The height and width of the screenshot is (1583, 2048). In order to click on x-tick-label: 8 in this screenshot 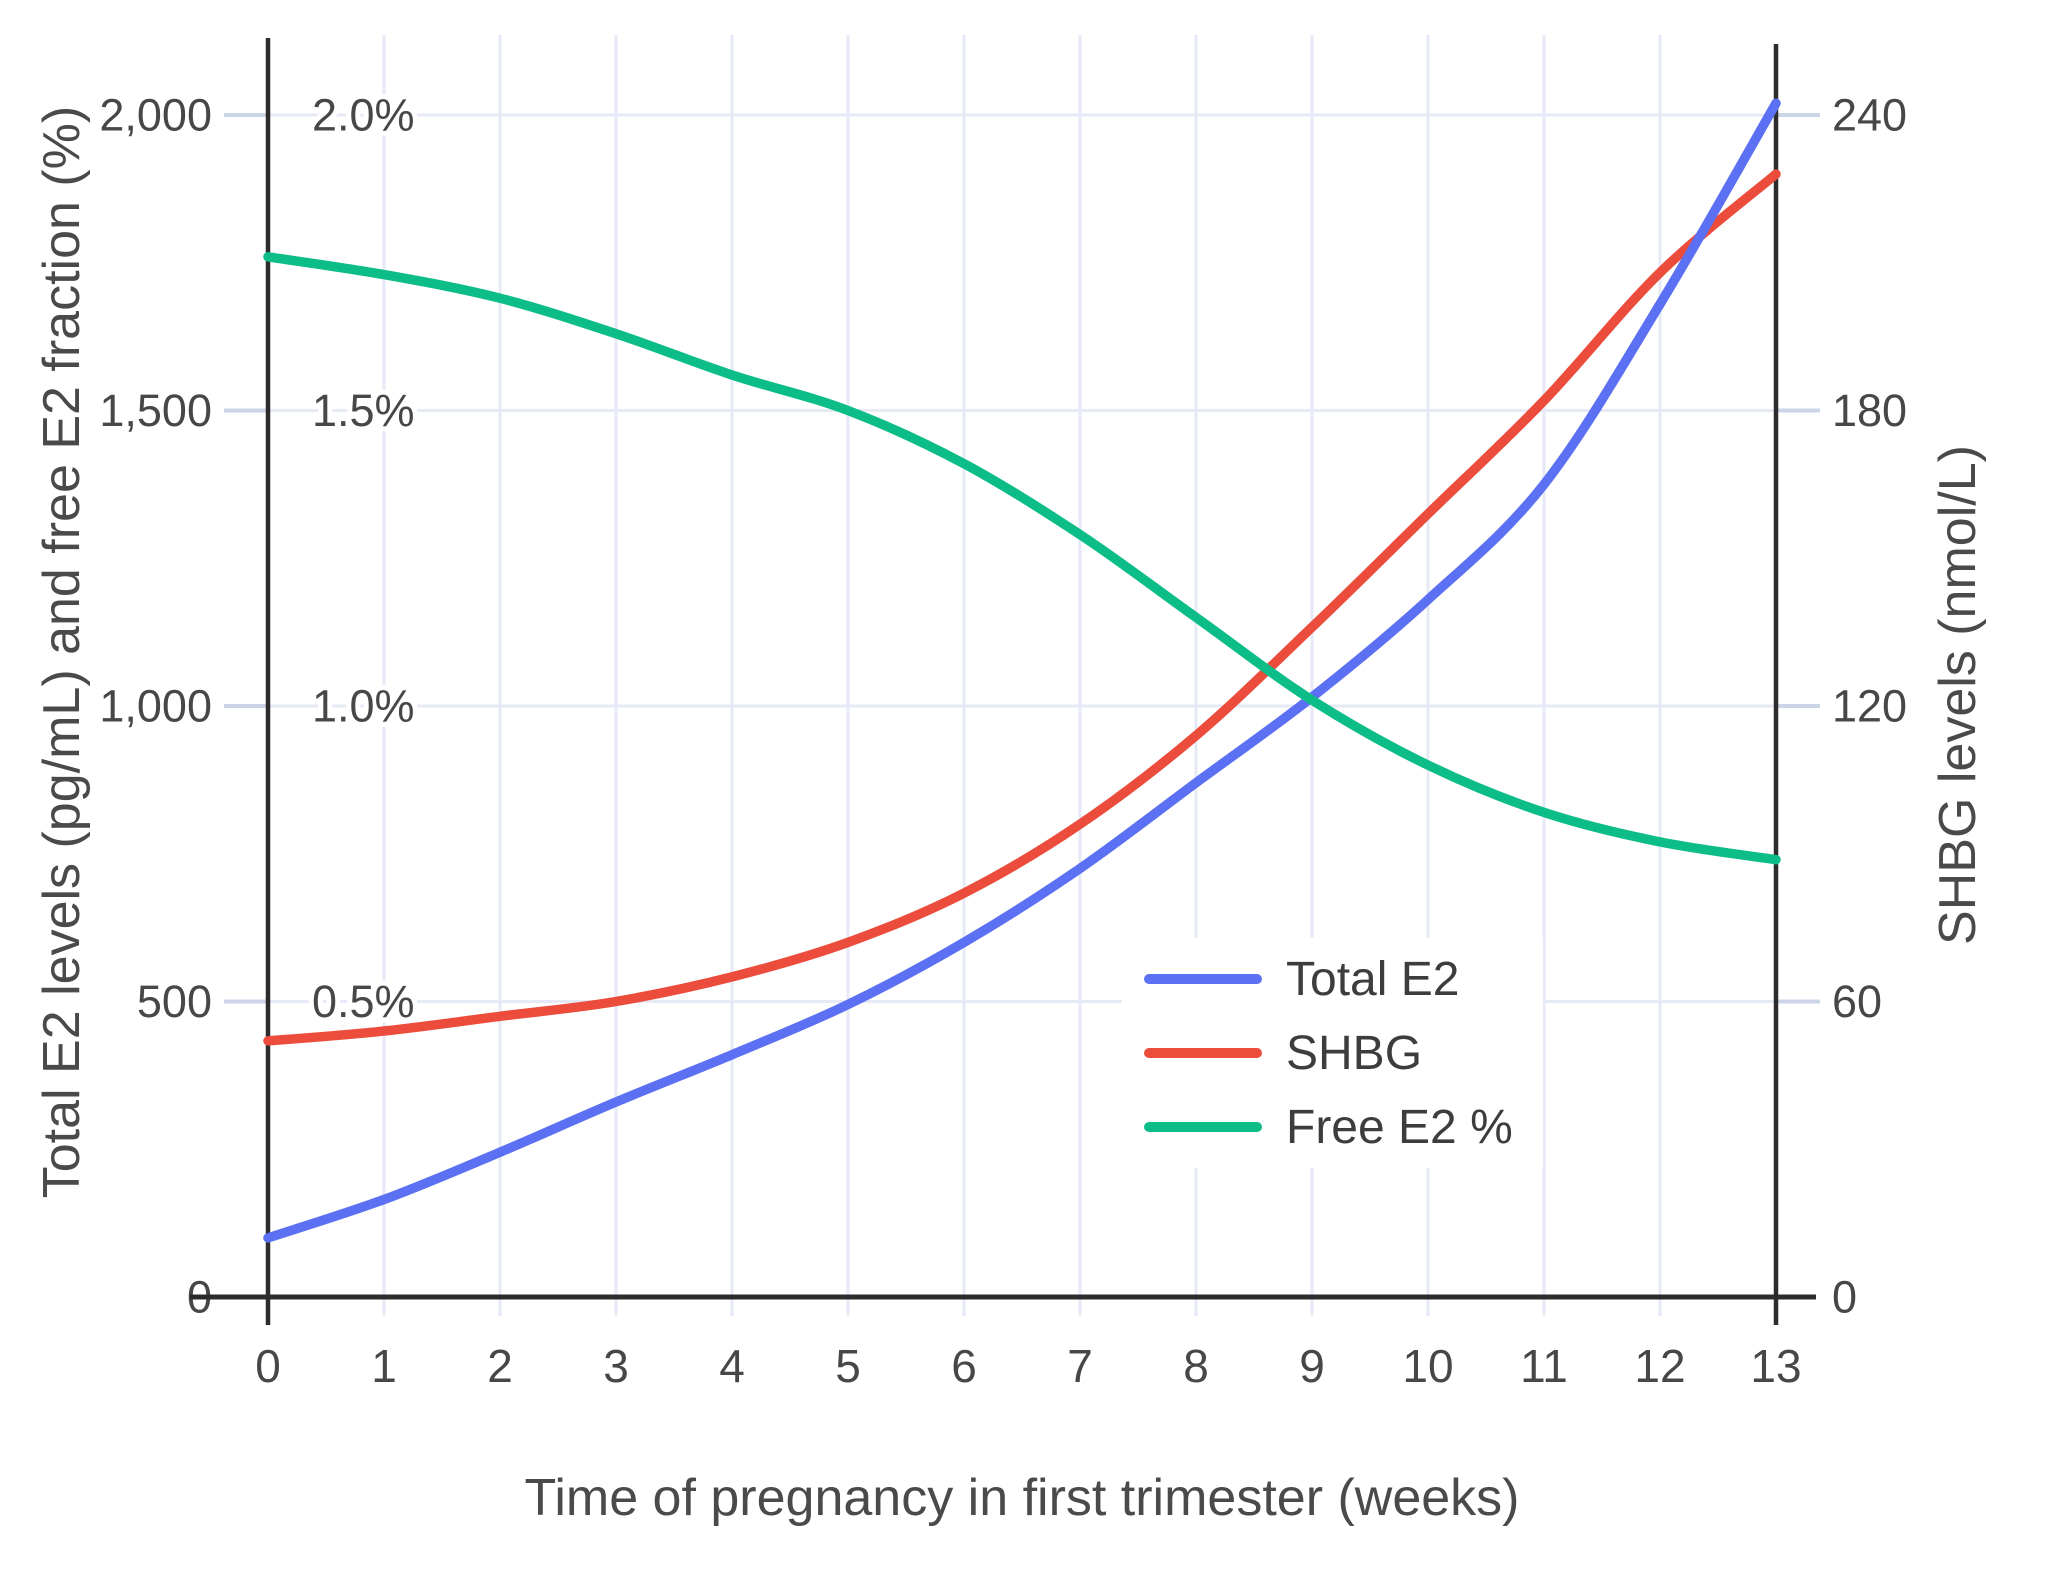, I will do `click(1196, 1366)`.